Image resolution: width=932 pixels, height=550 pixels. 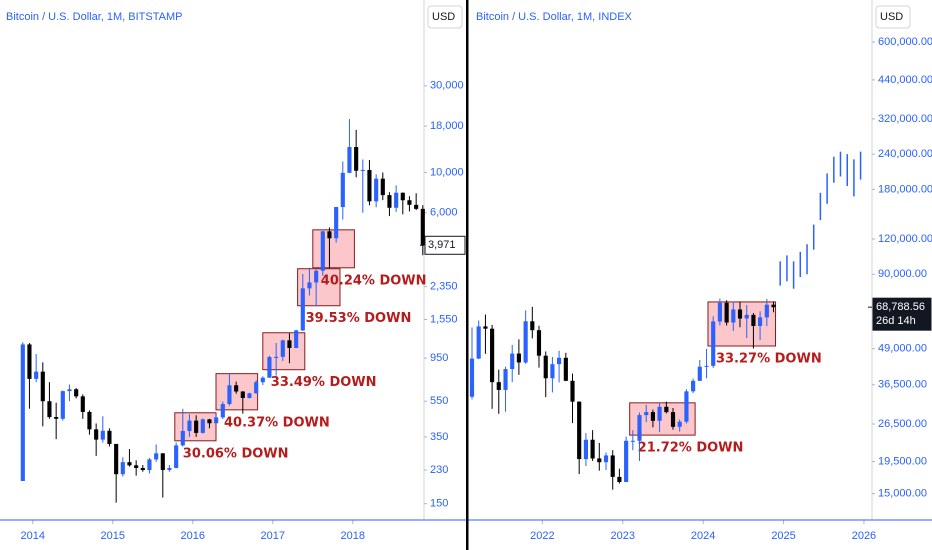 What do you see at coordinates (193, 536) in the screenshot?
I see `x-tick-label: 2016` at bounding box center [193, 536].